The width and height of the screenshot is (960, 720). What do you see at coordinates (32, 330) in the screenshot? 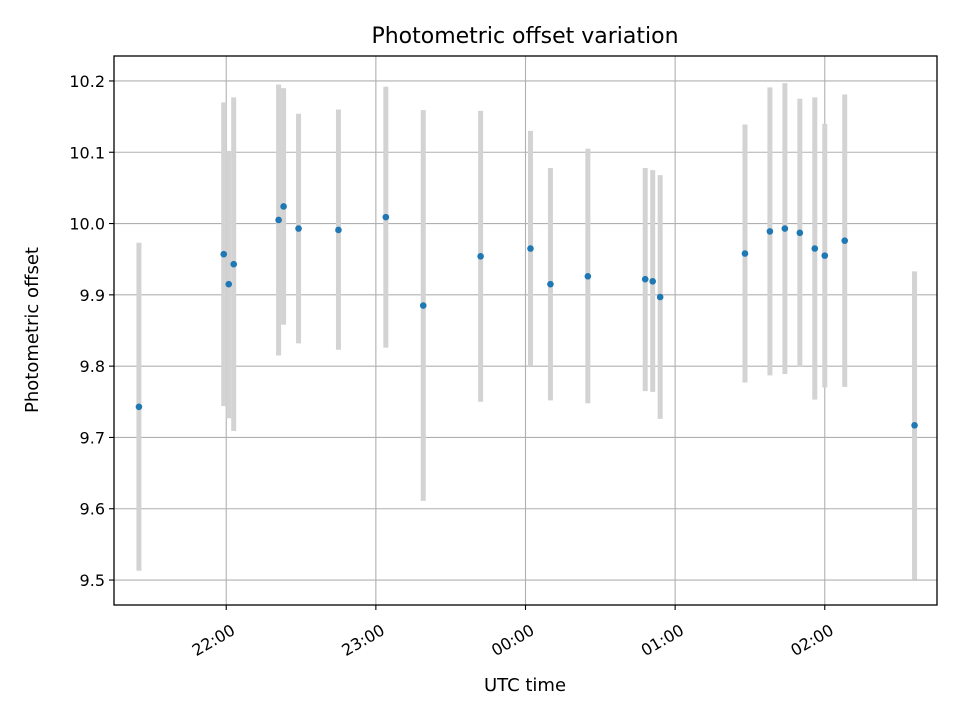
I see `y-axis-label: Photometric offset` at bounding box center [32, 330].